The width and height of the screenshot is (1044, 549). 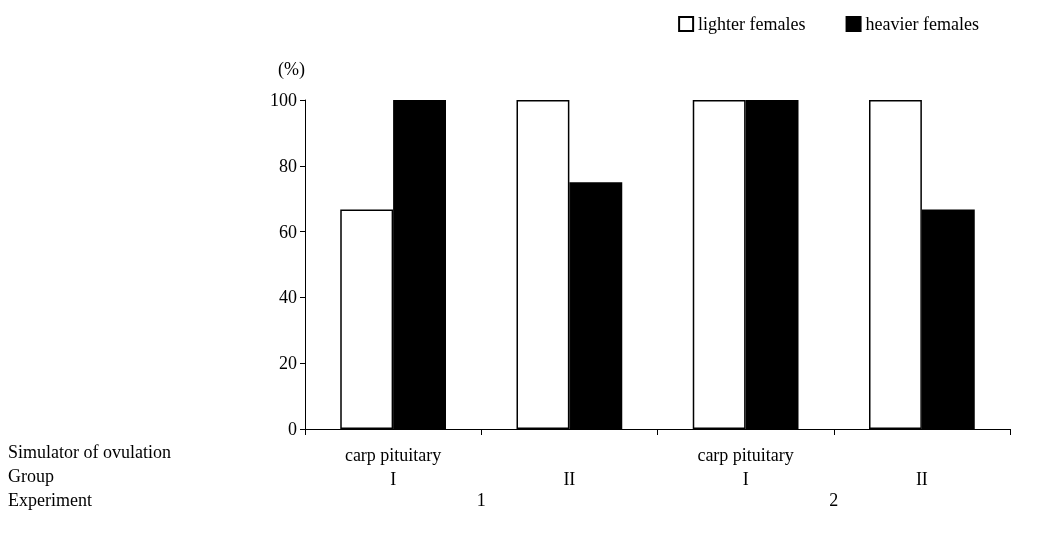 What do you see at coordinates (288, 363) in the screenshot?
I see `y-tick-label: 20` at bounding box center [288, 363].